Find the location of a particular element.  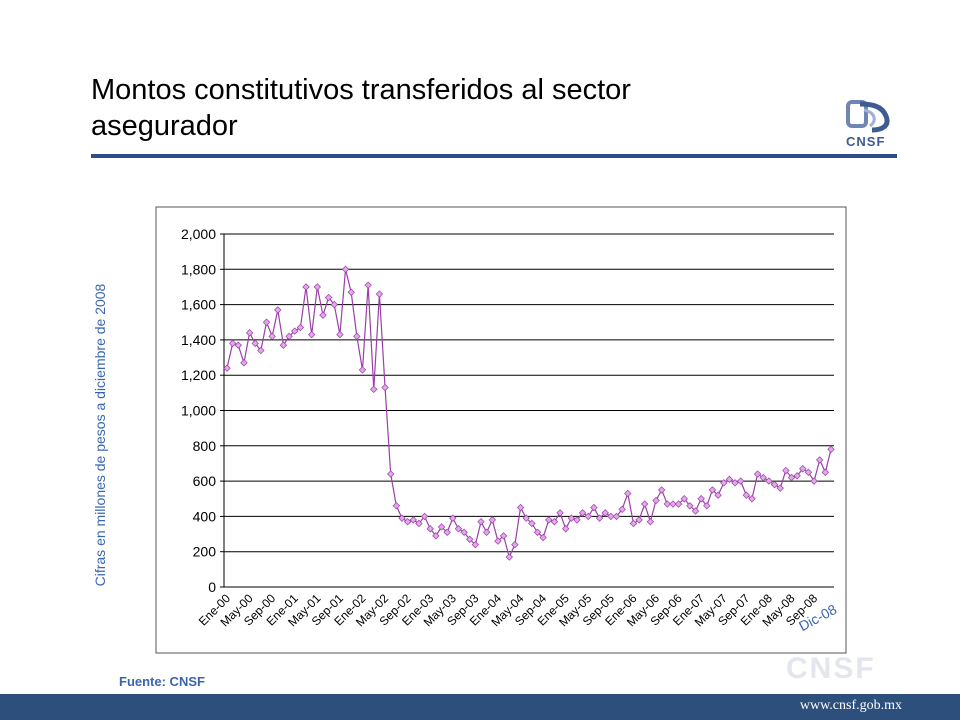

y-tick-label: 600 is located at coordinates (205, 481).